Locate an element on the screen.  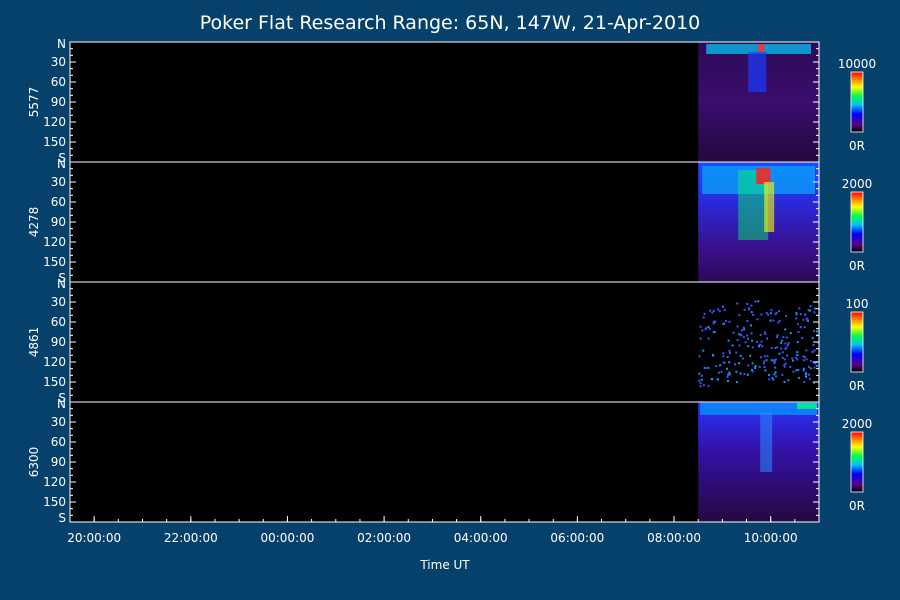
x-tick-label: 10:00:00 is located at coordinates (771, 538).